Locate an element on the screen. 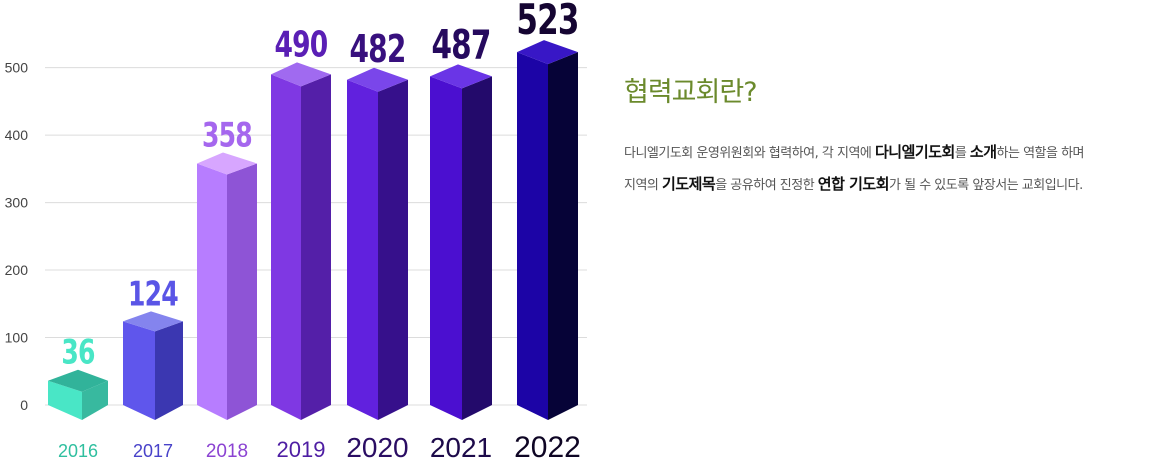  data-label: 490 is located at coordinates (301, 43).